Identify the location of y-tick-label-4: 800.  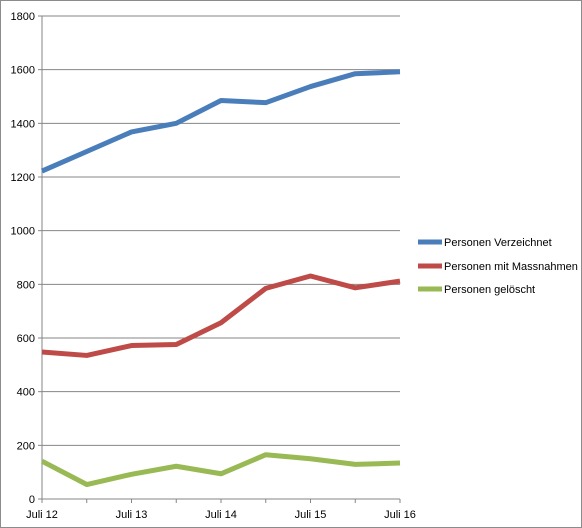
(26, 285).